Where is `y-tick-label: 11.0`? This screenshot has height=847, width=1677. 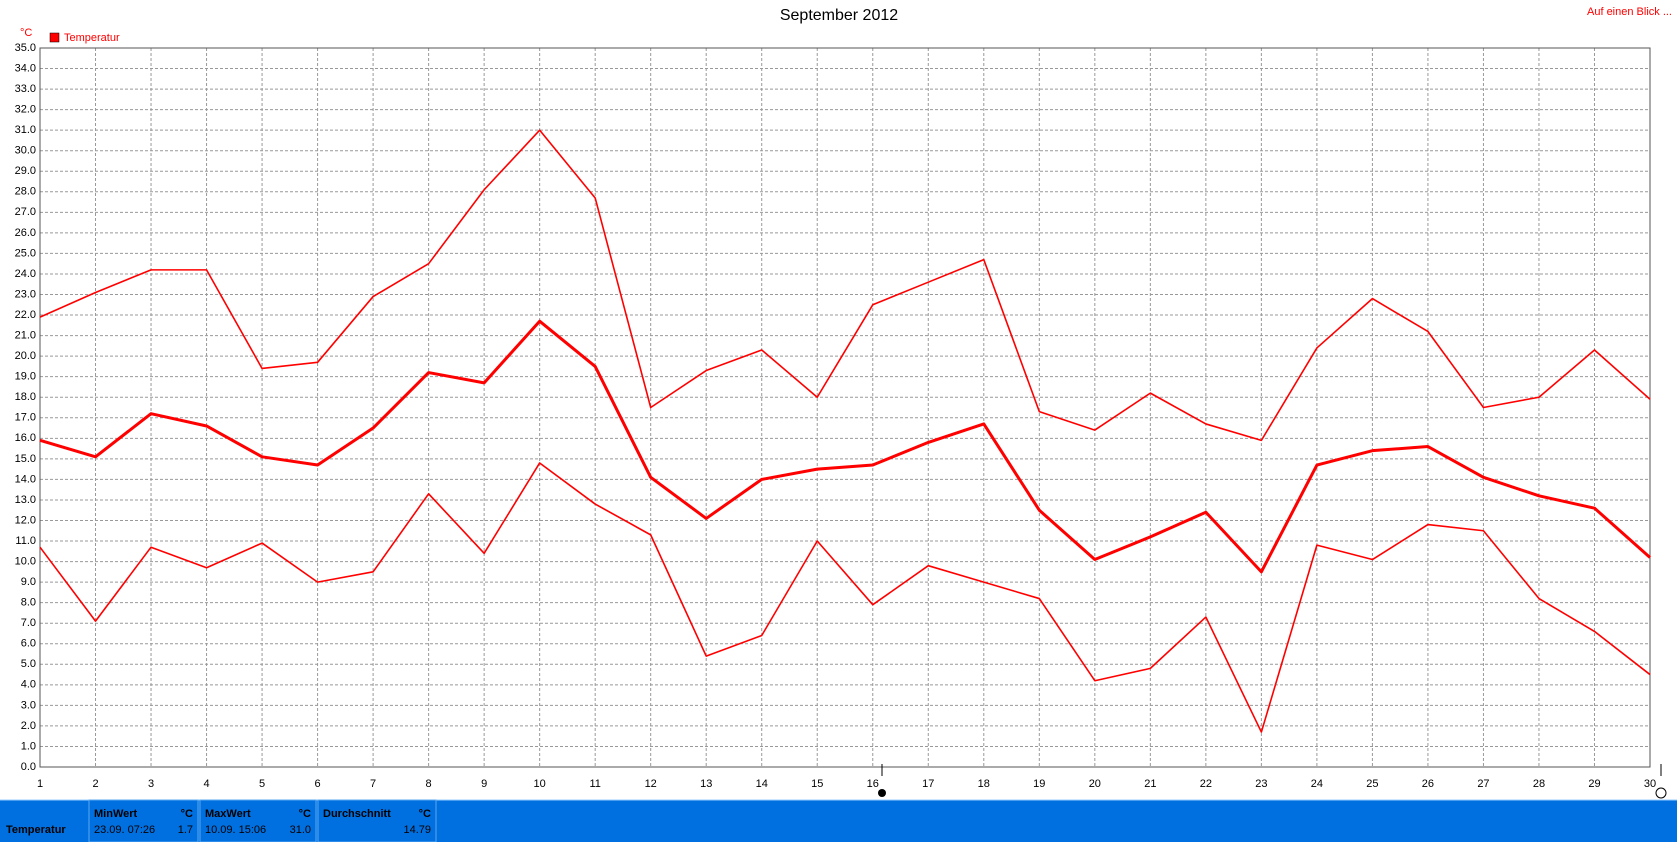 y-tick-label: 11.0 is located at coordinates (25, 541).